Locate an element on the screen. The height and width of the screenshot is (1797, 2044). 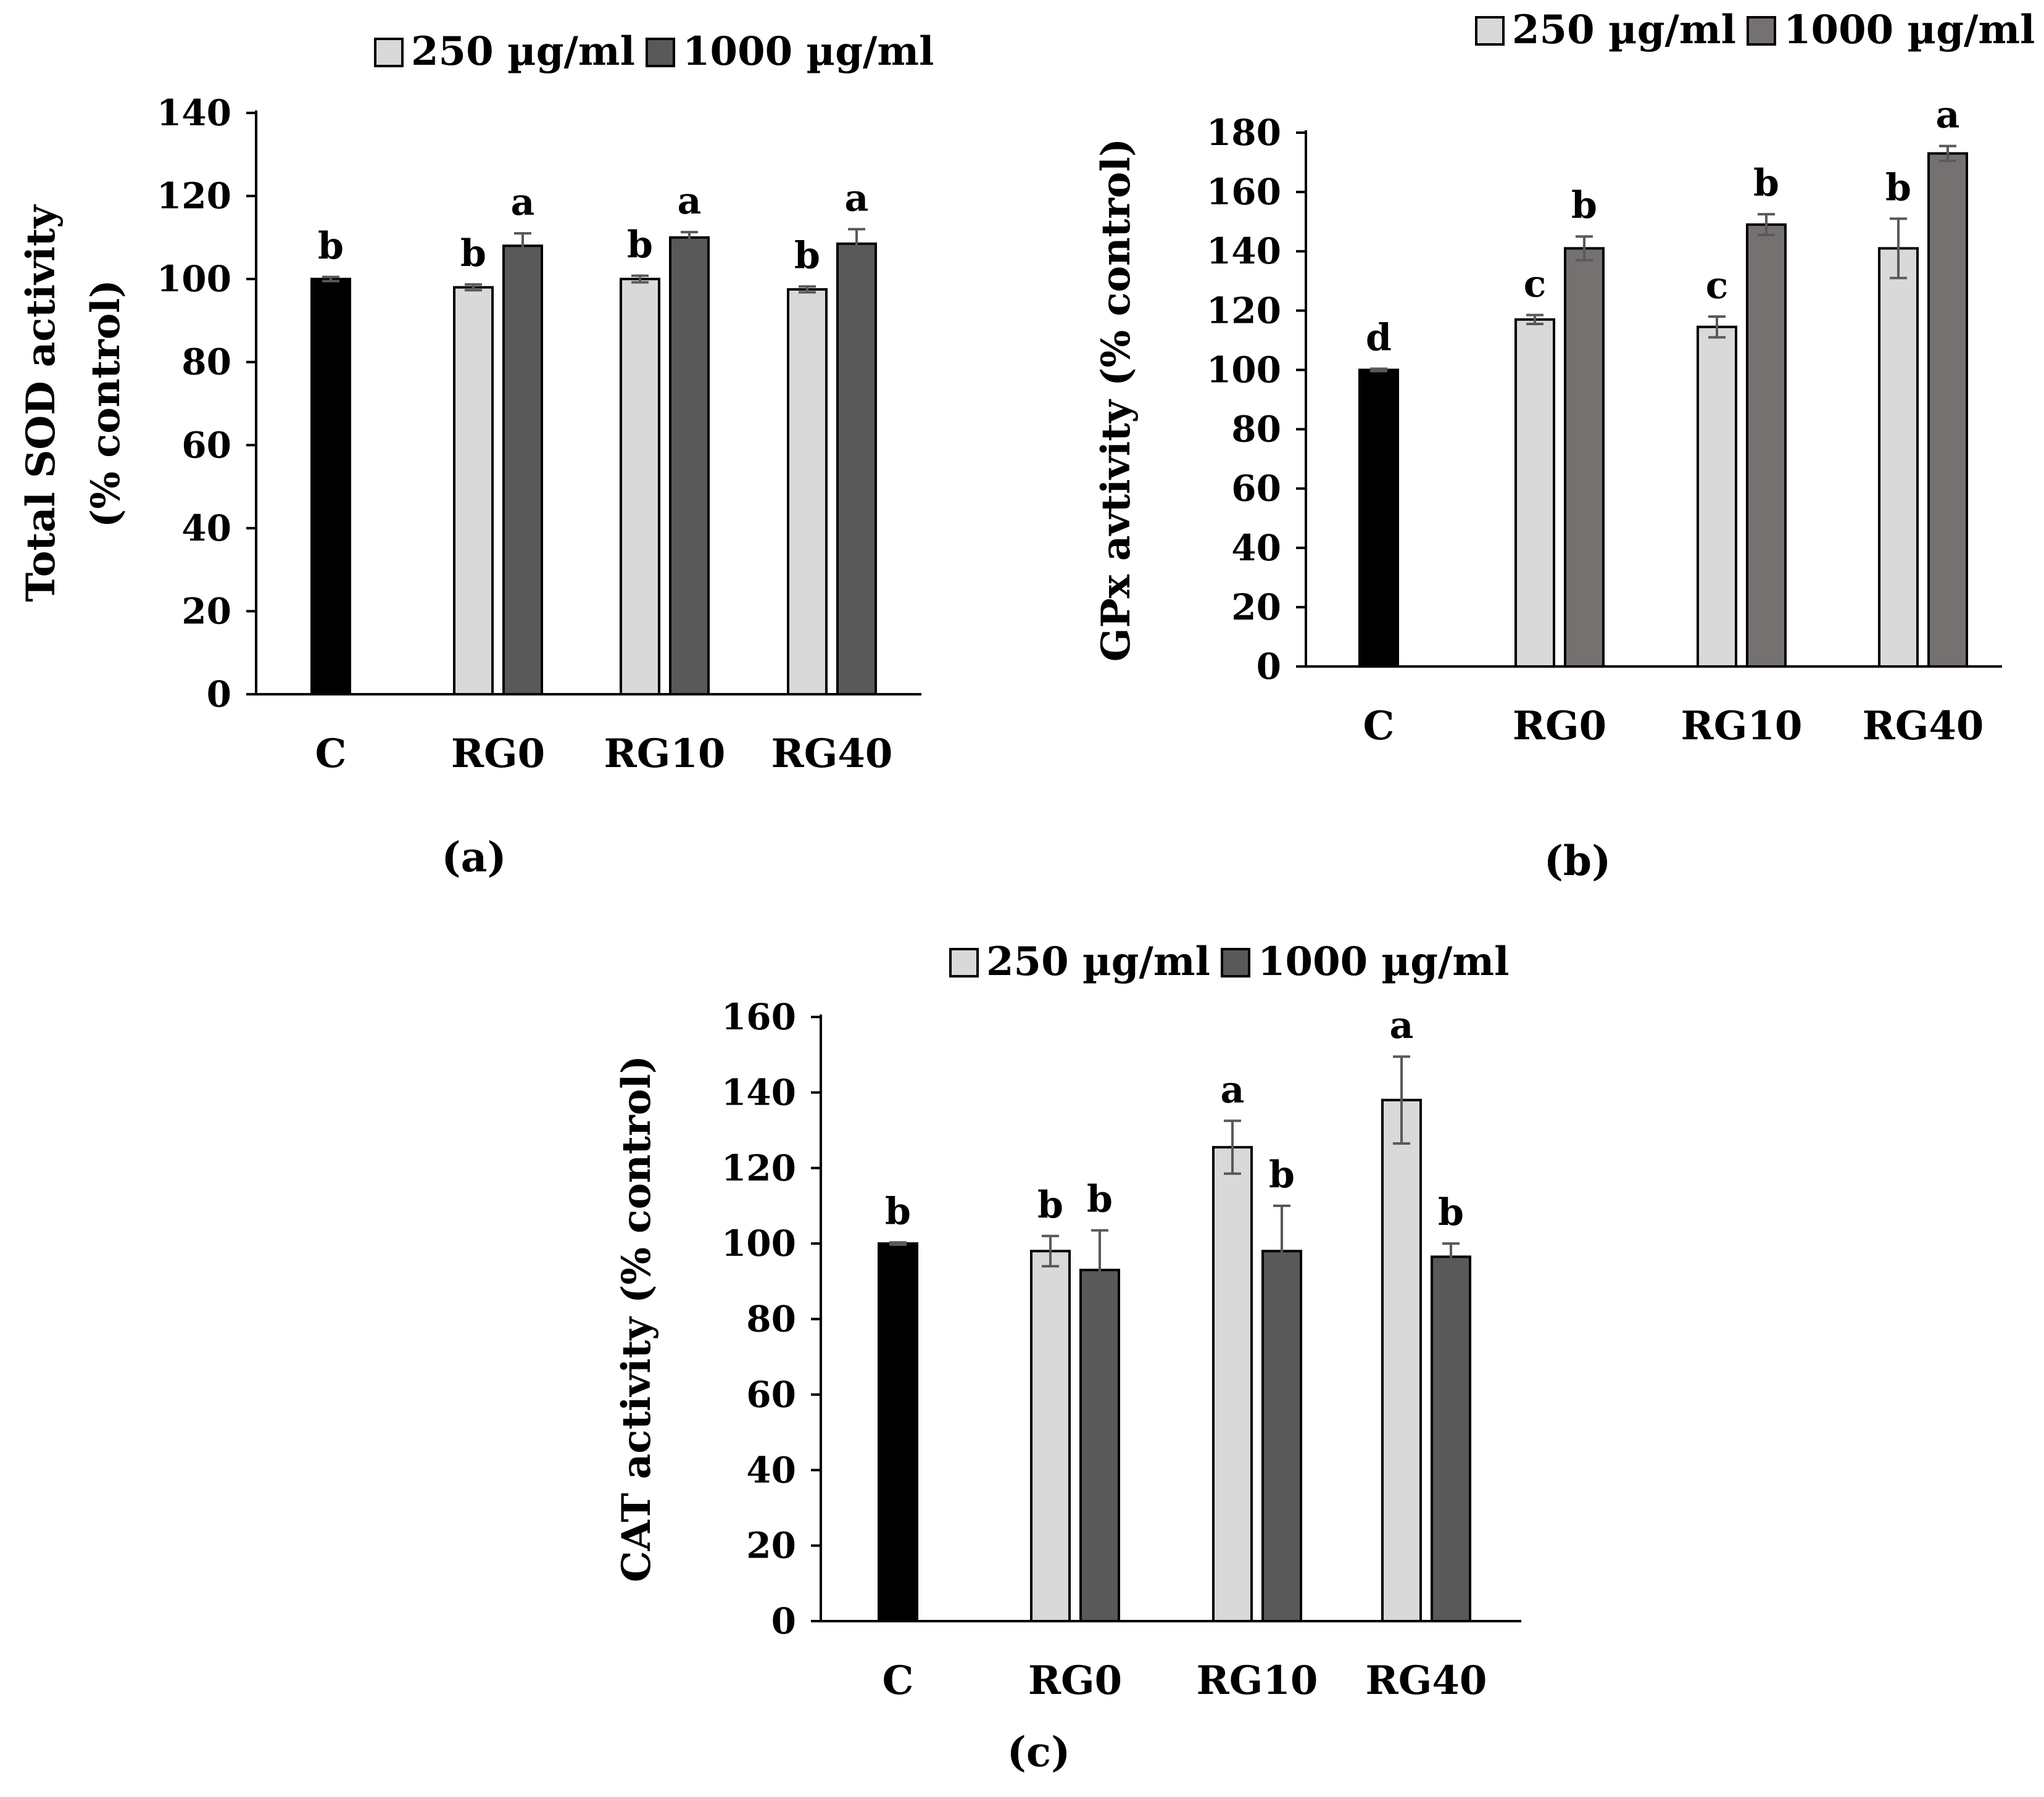
y-axis-label: GPx avtivity (% control) is located at coordinates (1116, 400).